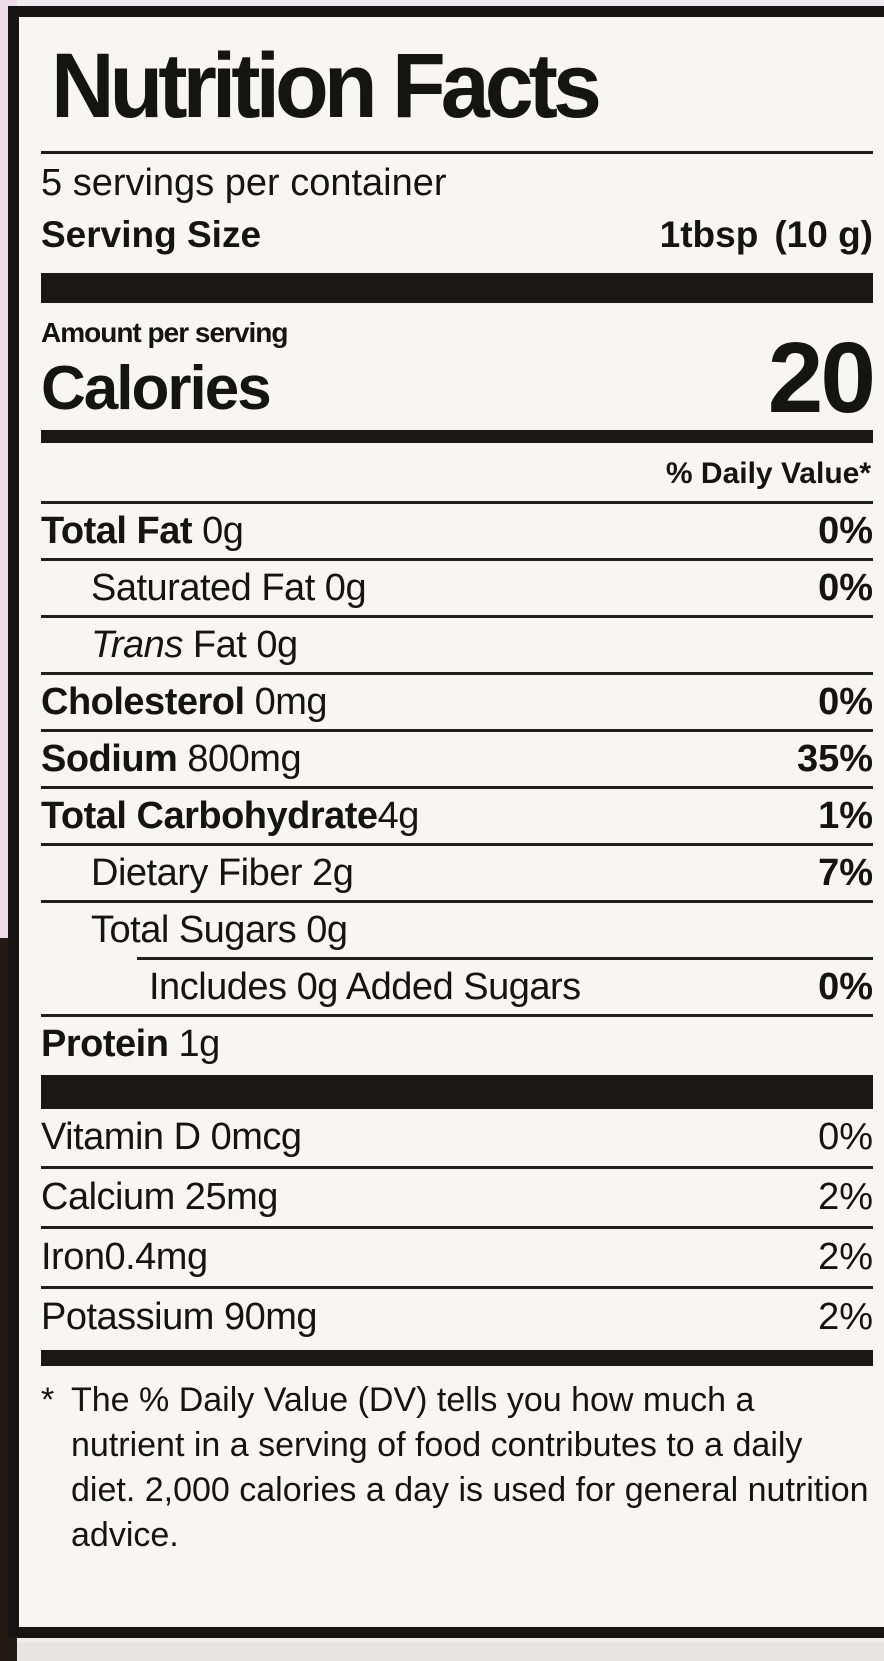 The image size is (884, 1661). I want to click on row-potassium: Potassium 90mg 2%, so click(457, 1317).